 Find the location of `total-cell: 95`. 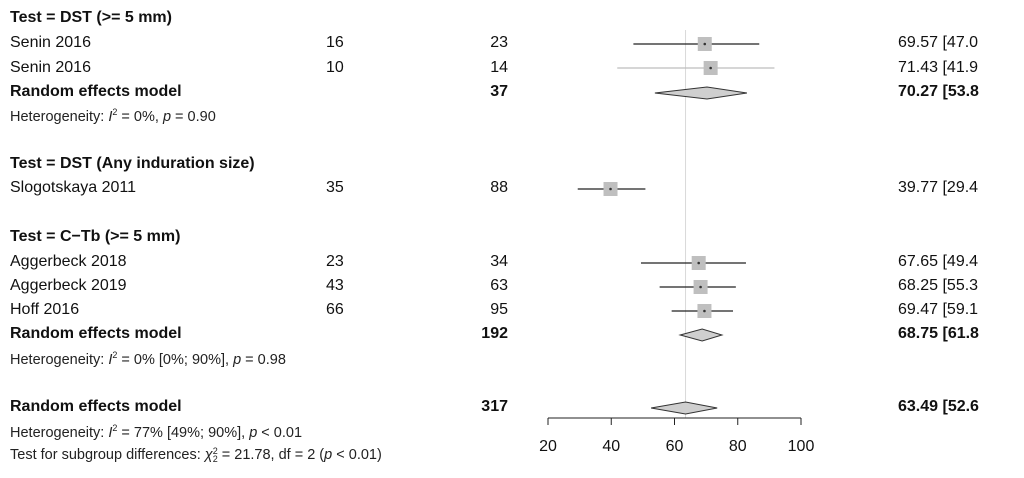

total-cell: 95 is located at coordinates (499, 309).